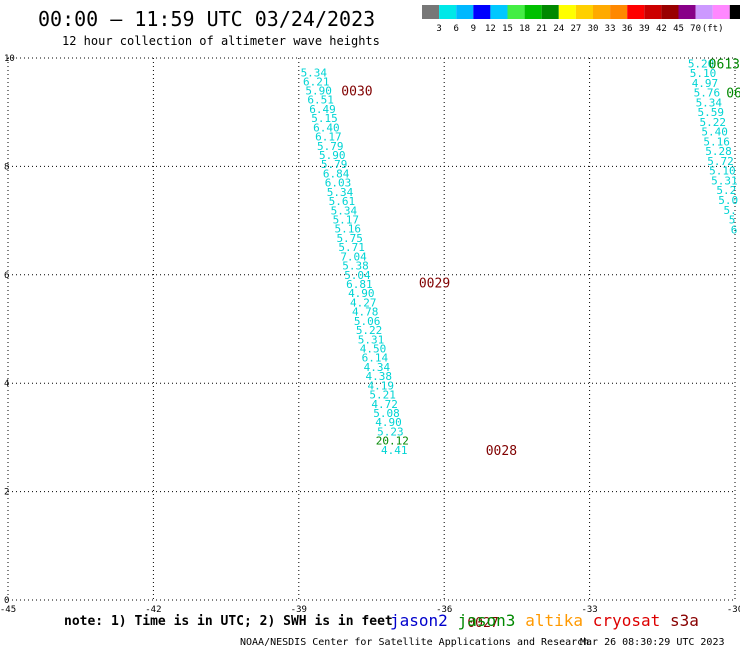 This screenshot has width=740, height=650. I want to click on wave-height-value: 5.79, so click(330, 146).